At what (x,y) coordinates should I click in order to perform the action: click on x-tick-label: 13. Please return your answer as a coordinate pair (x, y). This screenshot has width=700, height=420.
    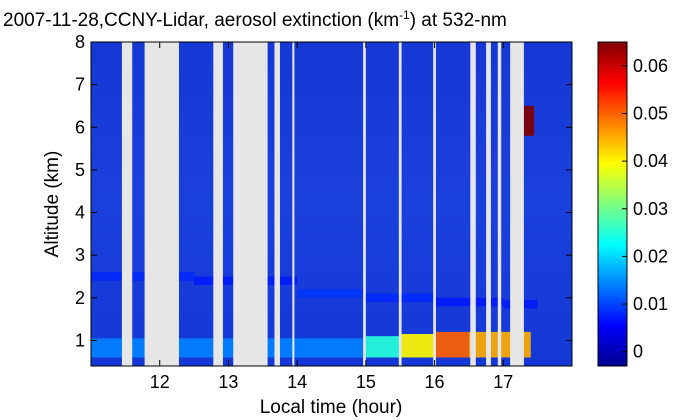
    Looking at the image, I should click on (228, 382).